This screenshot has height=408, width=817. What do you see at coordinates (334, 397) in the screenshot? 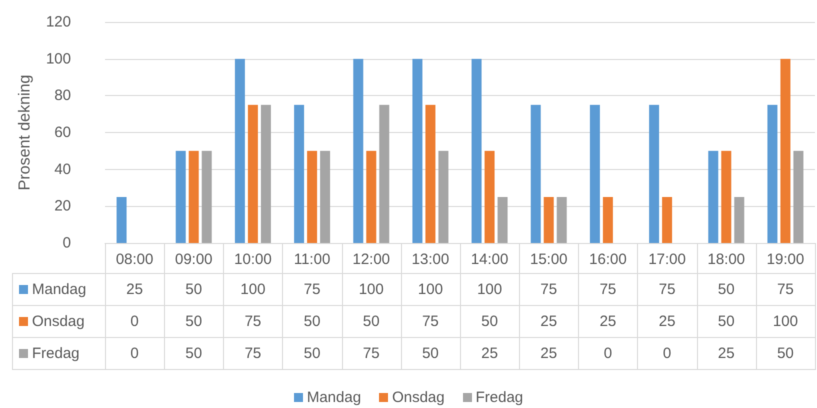
I see `text: Mandag` at bounding box center [334, 397].